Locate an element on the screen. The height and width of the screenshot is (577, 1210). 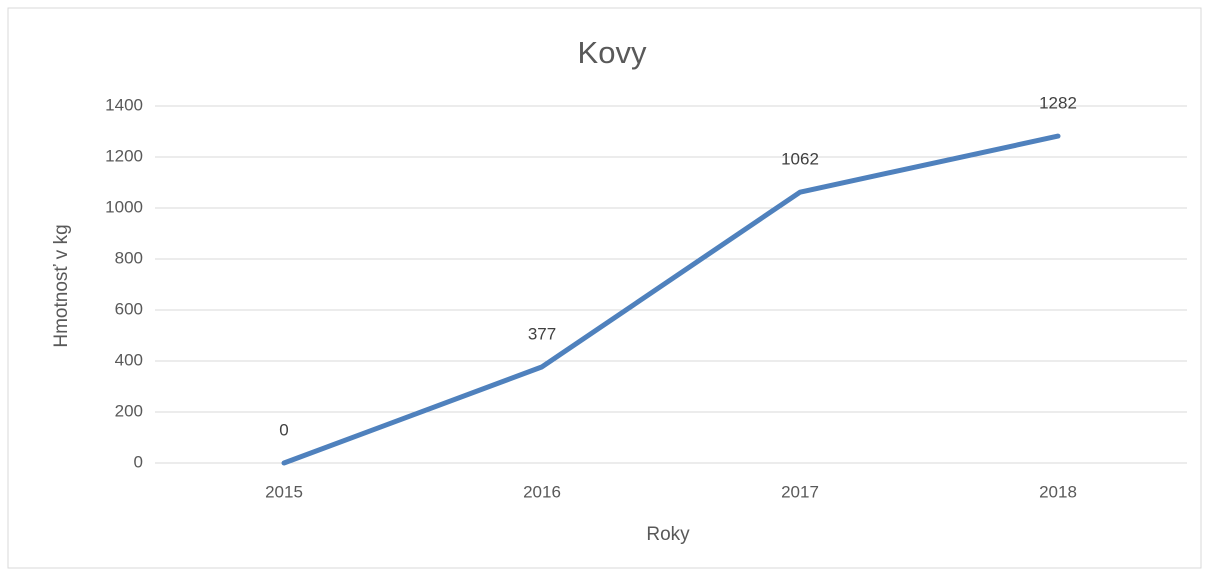
x-axis-label: Roky is located at coordinates (668, 534).